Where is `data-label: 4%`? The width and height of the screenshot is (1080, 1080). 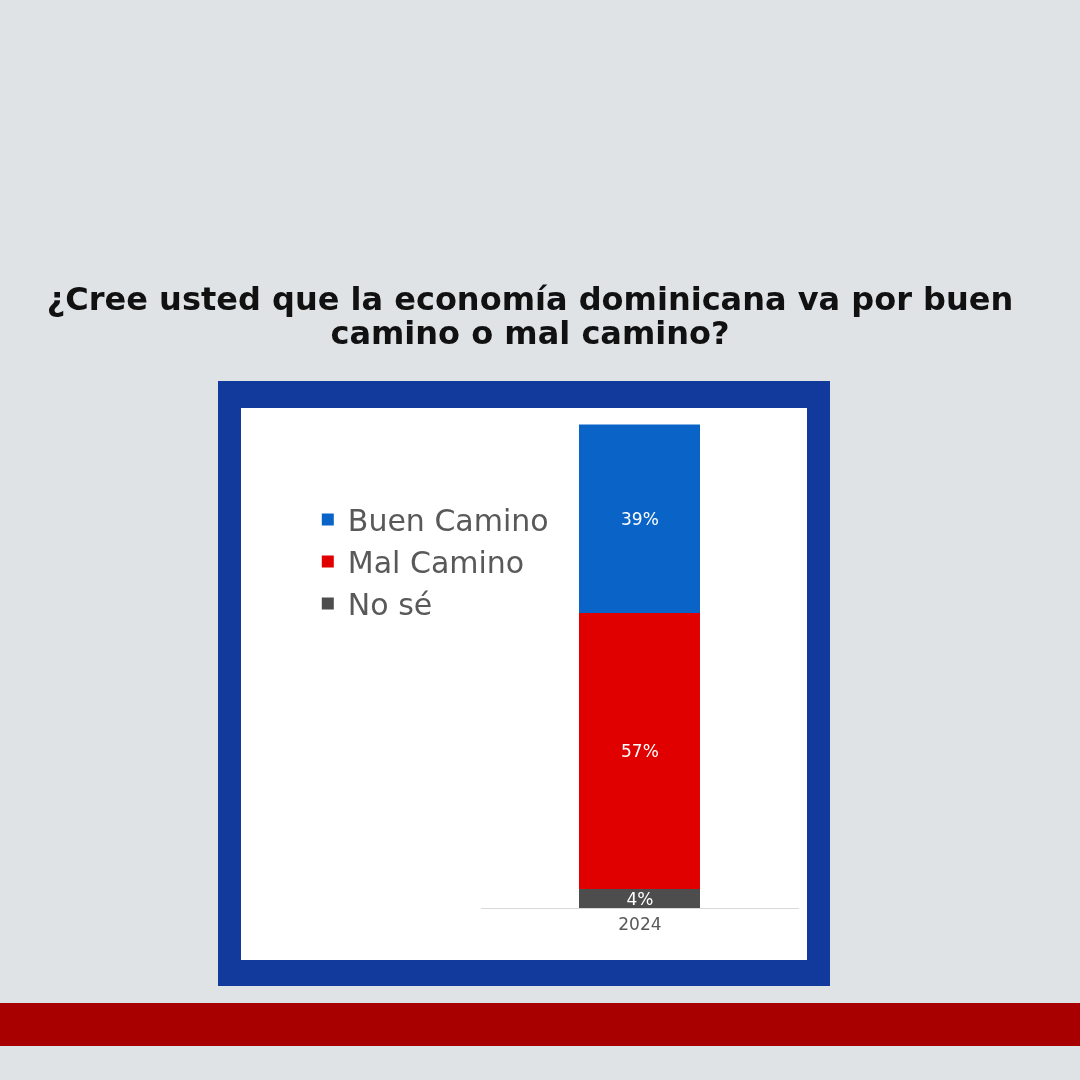
data-label: 4% is located at coordinates (640, 898).